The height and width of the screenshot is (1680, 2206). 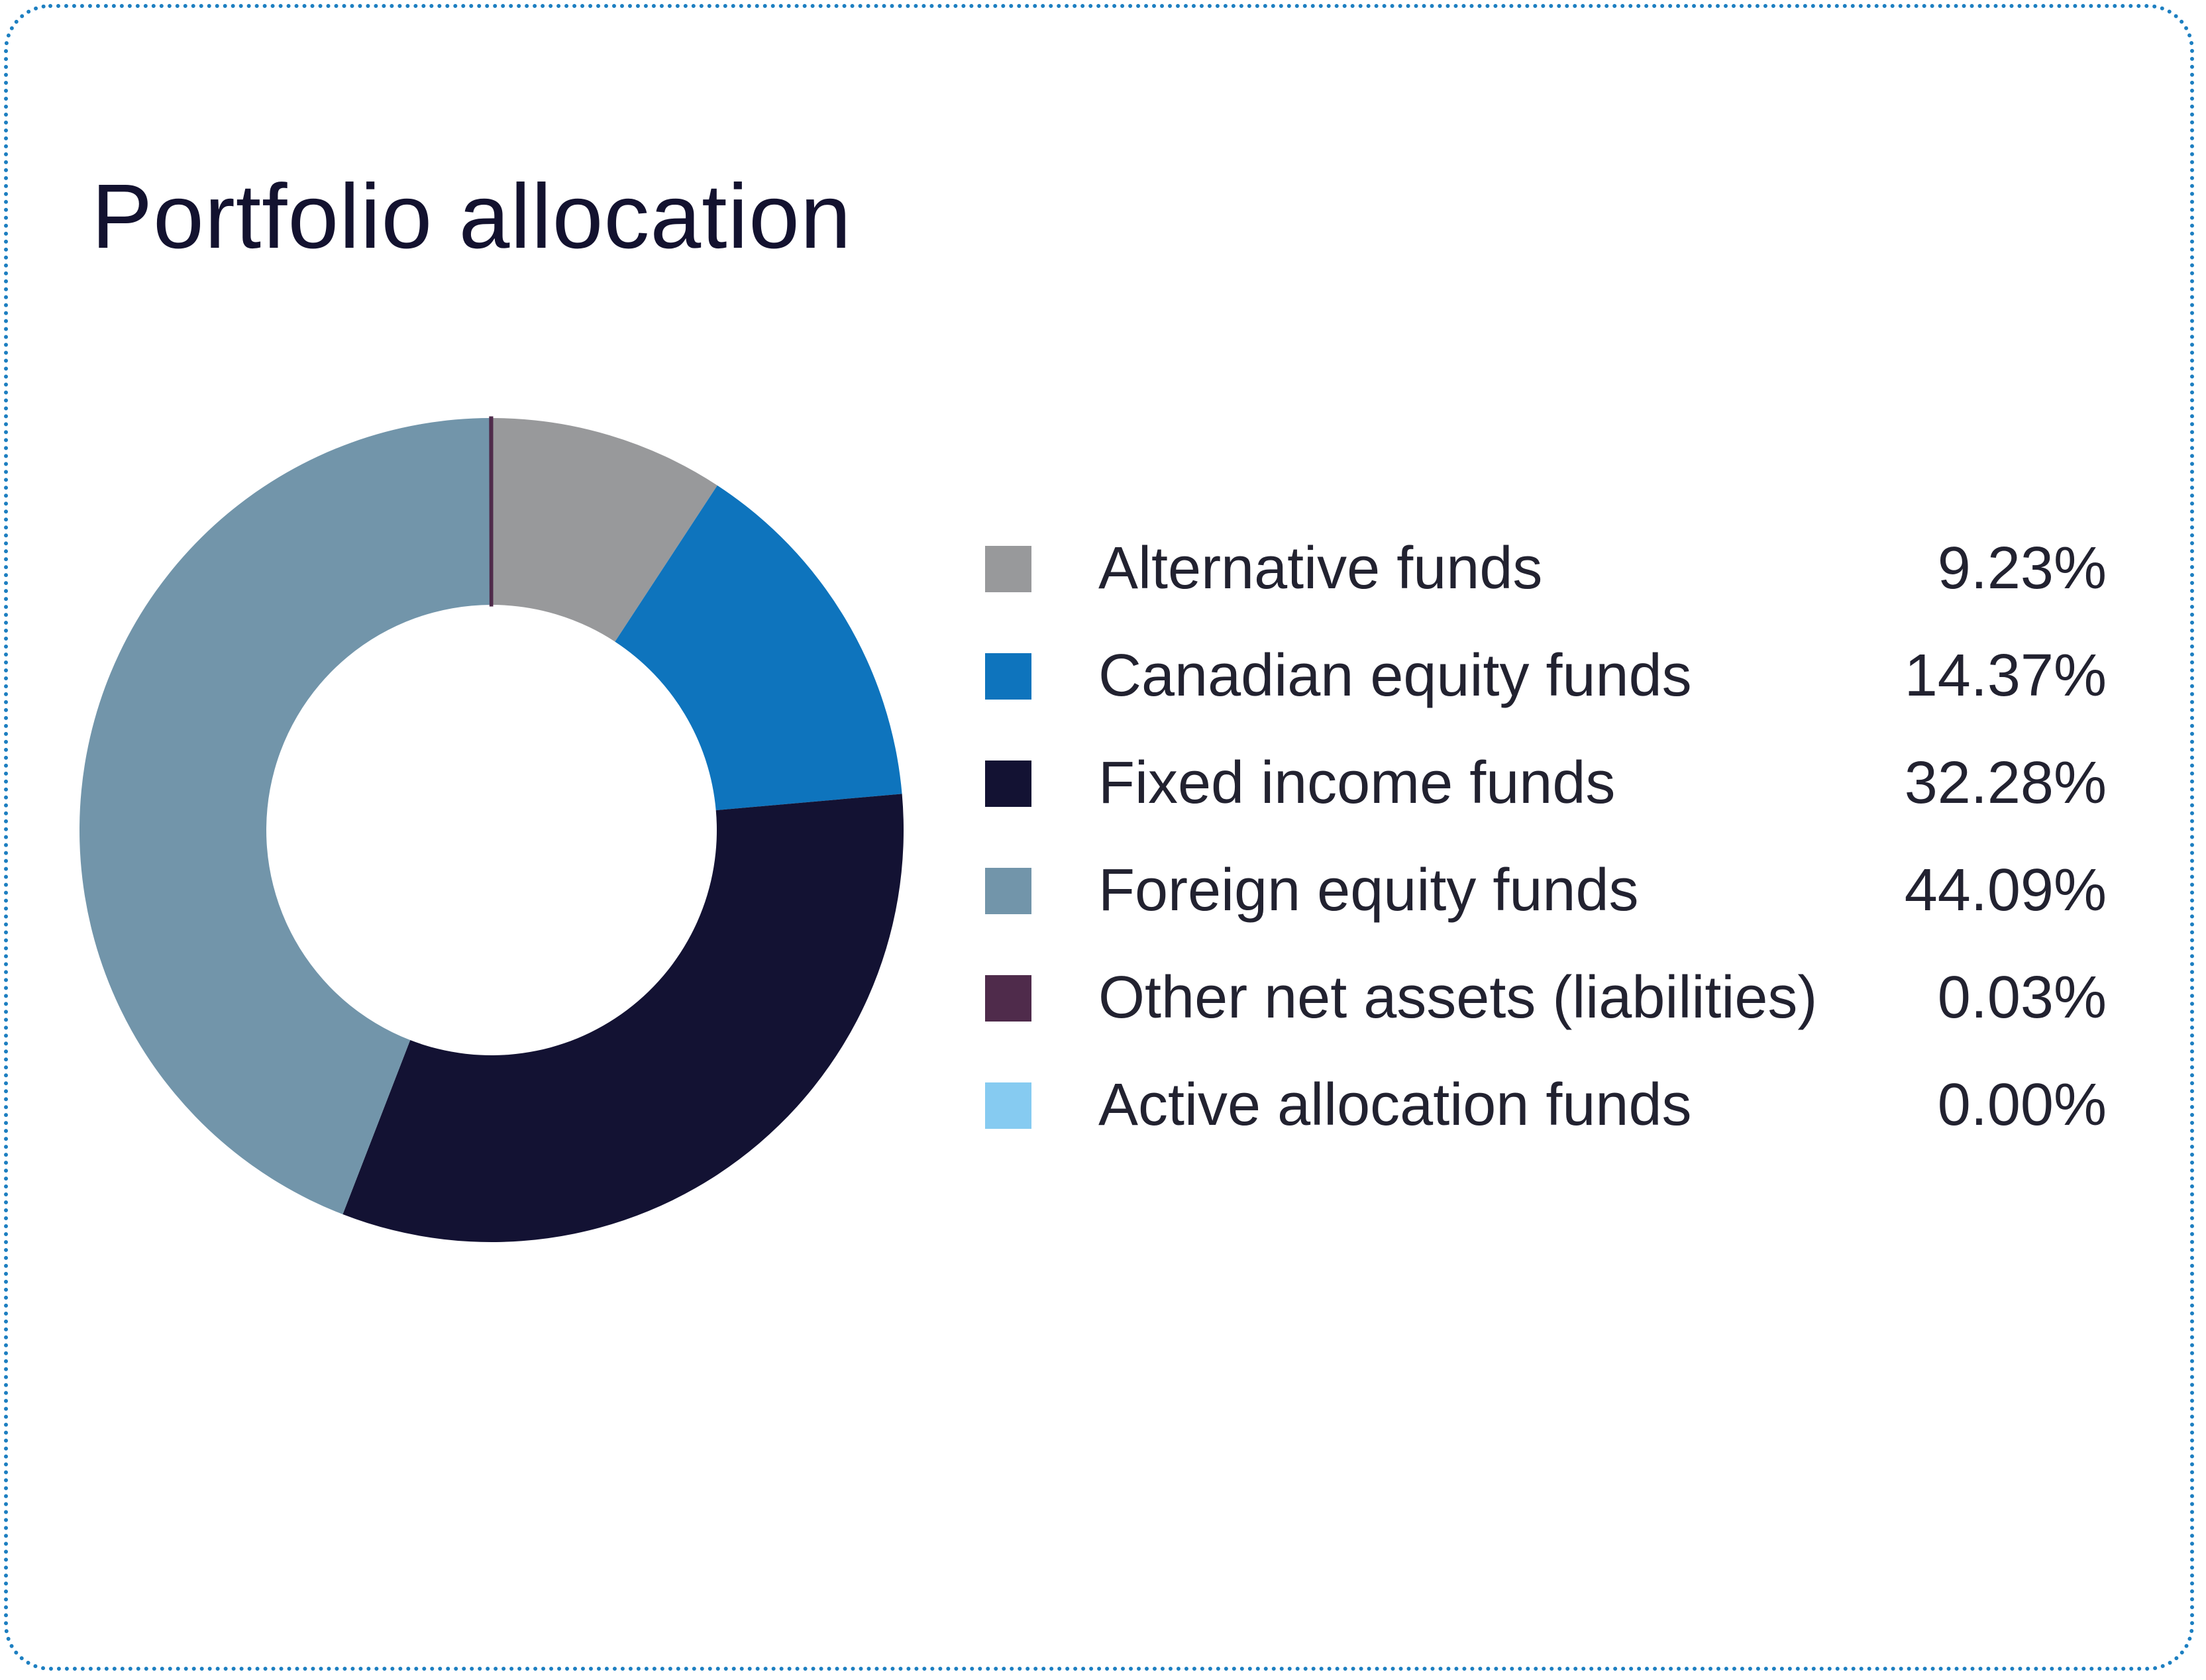 What do you see at coordinates (623, 1018) in the screenshot?
I see `donut-slice-fixed-income-funds` at bounding box center [623, 1018].